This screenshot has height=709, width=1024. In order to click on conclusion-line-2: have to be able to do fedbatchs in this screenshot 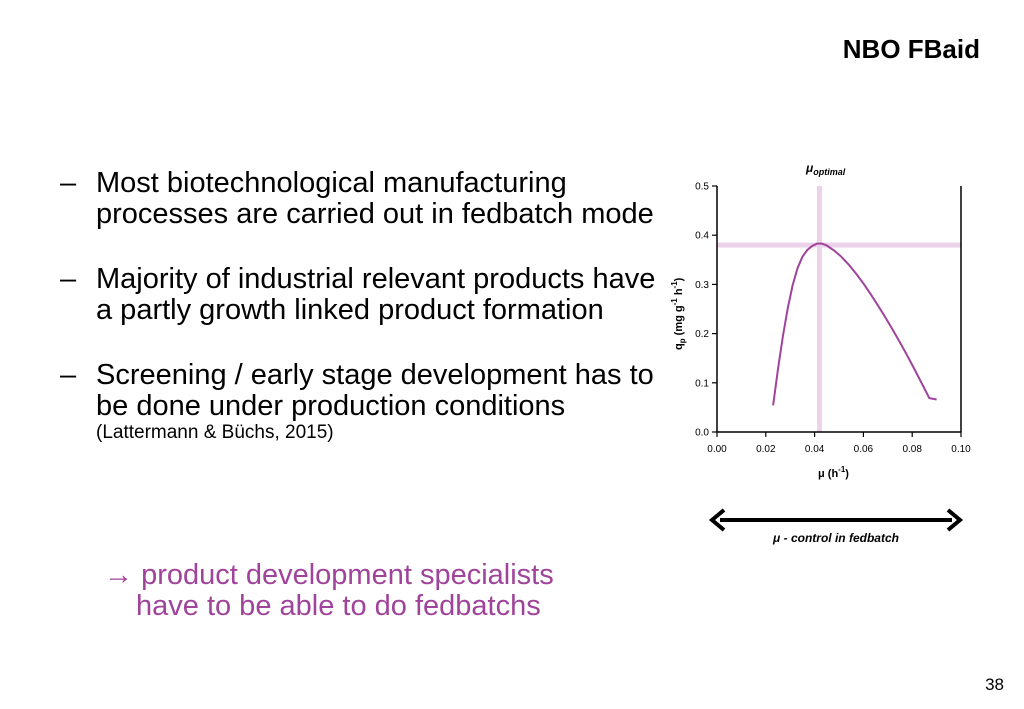, I will do `click(338, 606)`.